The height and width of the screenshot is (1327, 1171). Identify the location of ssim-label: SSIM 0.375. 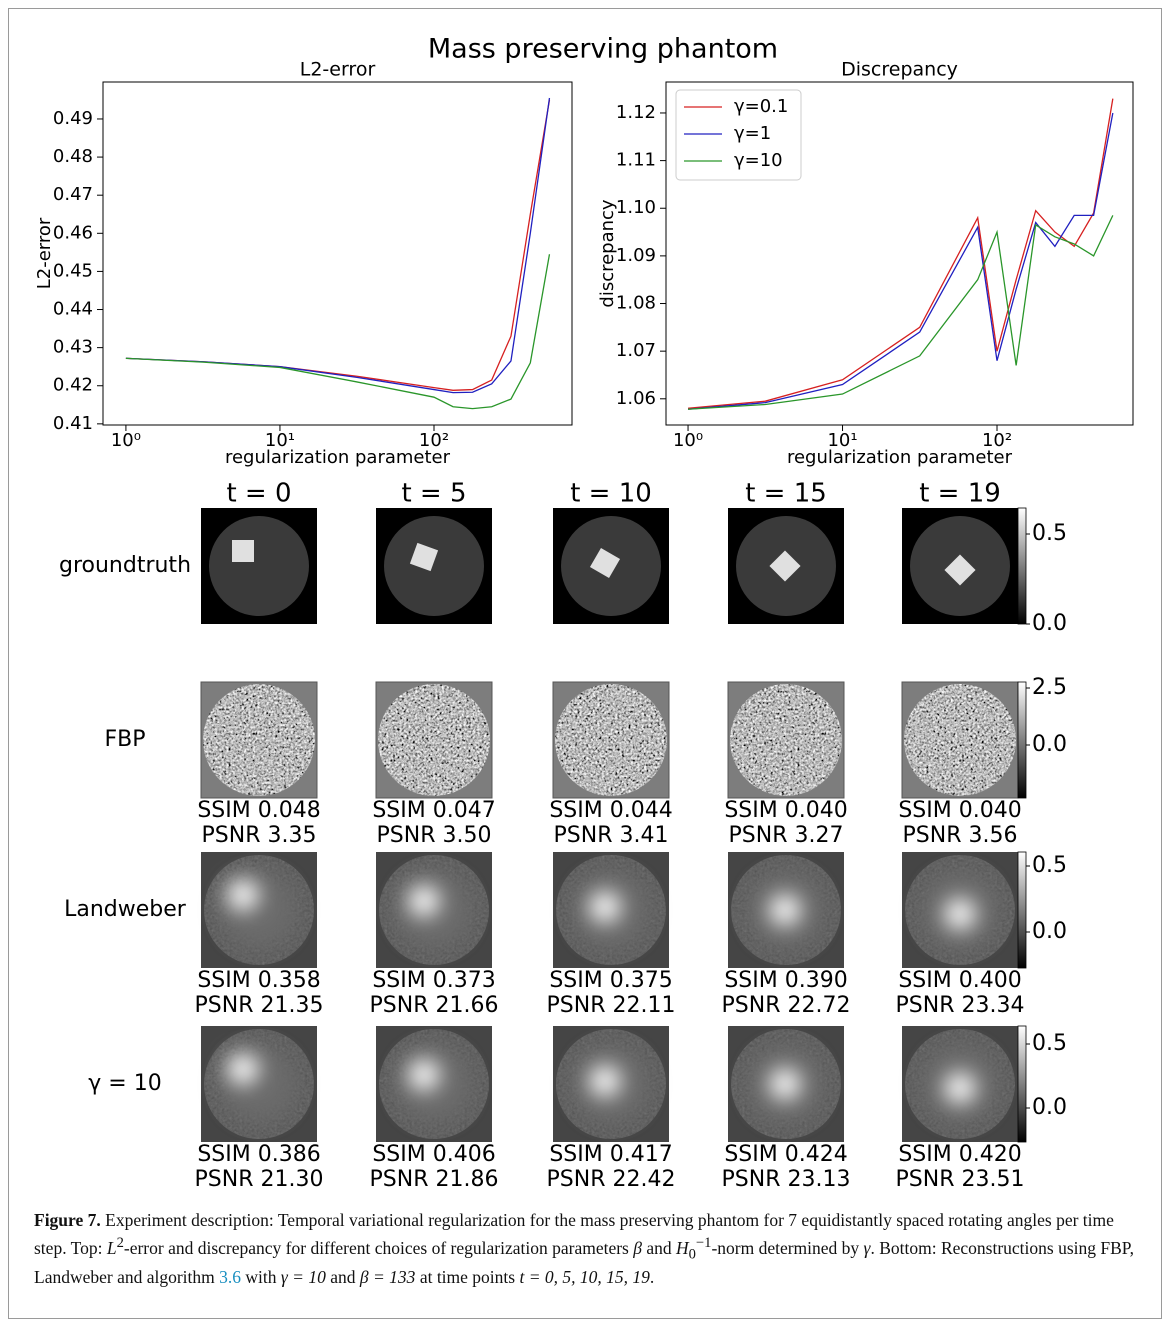
(610, 980).